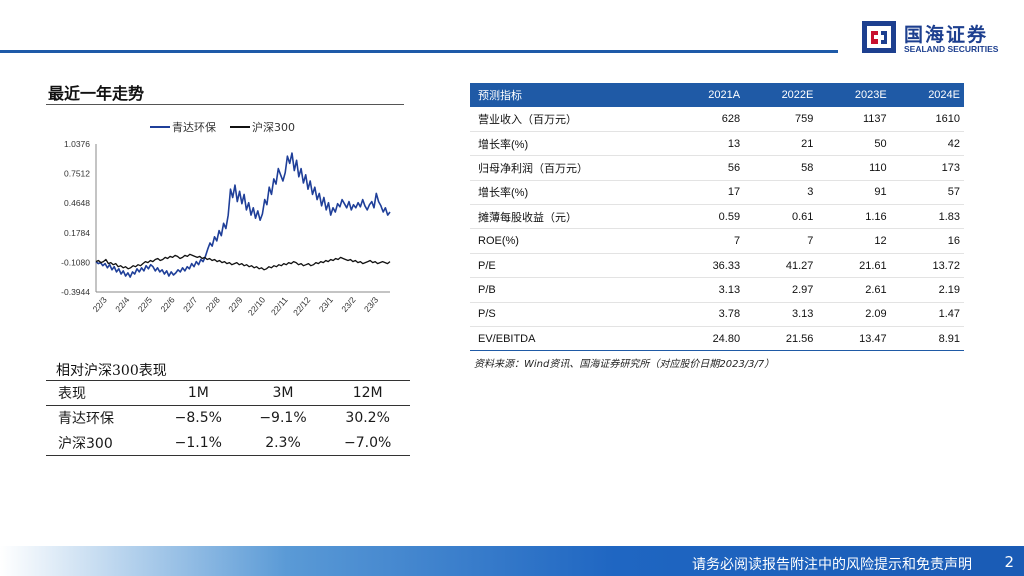  Describe the element at coordinates (228, 393) in the screenshot. I see `relative-header-row: 表现 1M 3M 12M` at that location.